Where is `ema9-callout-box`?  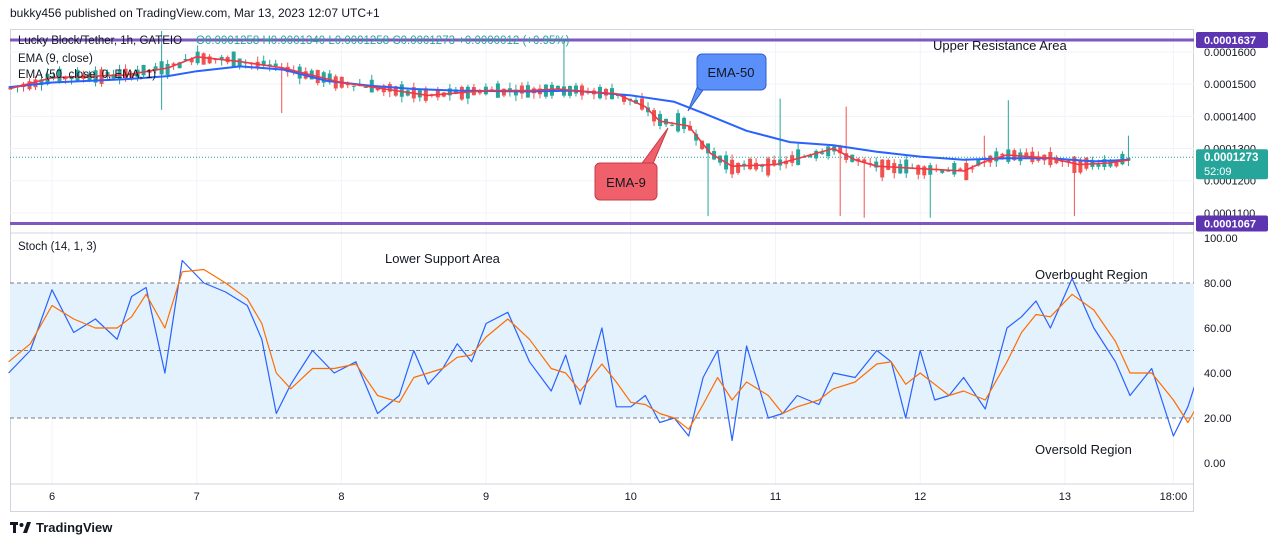
ema9-callout-box is located at coordinates (626, 181).